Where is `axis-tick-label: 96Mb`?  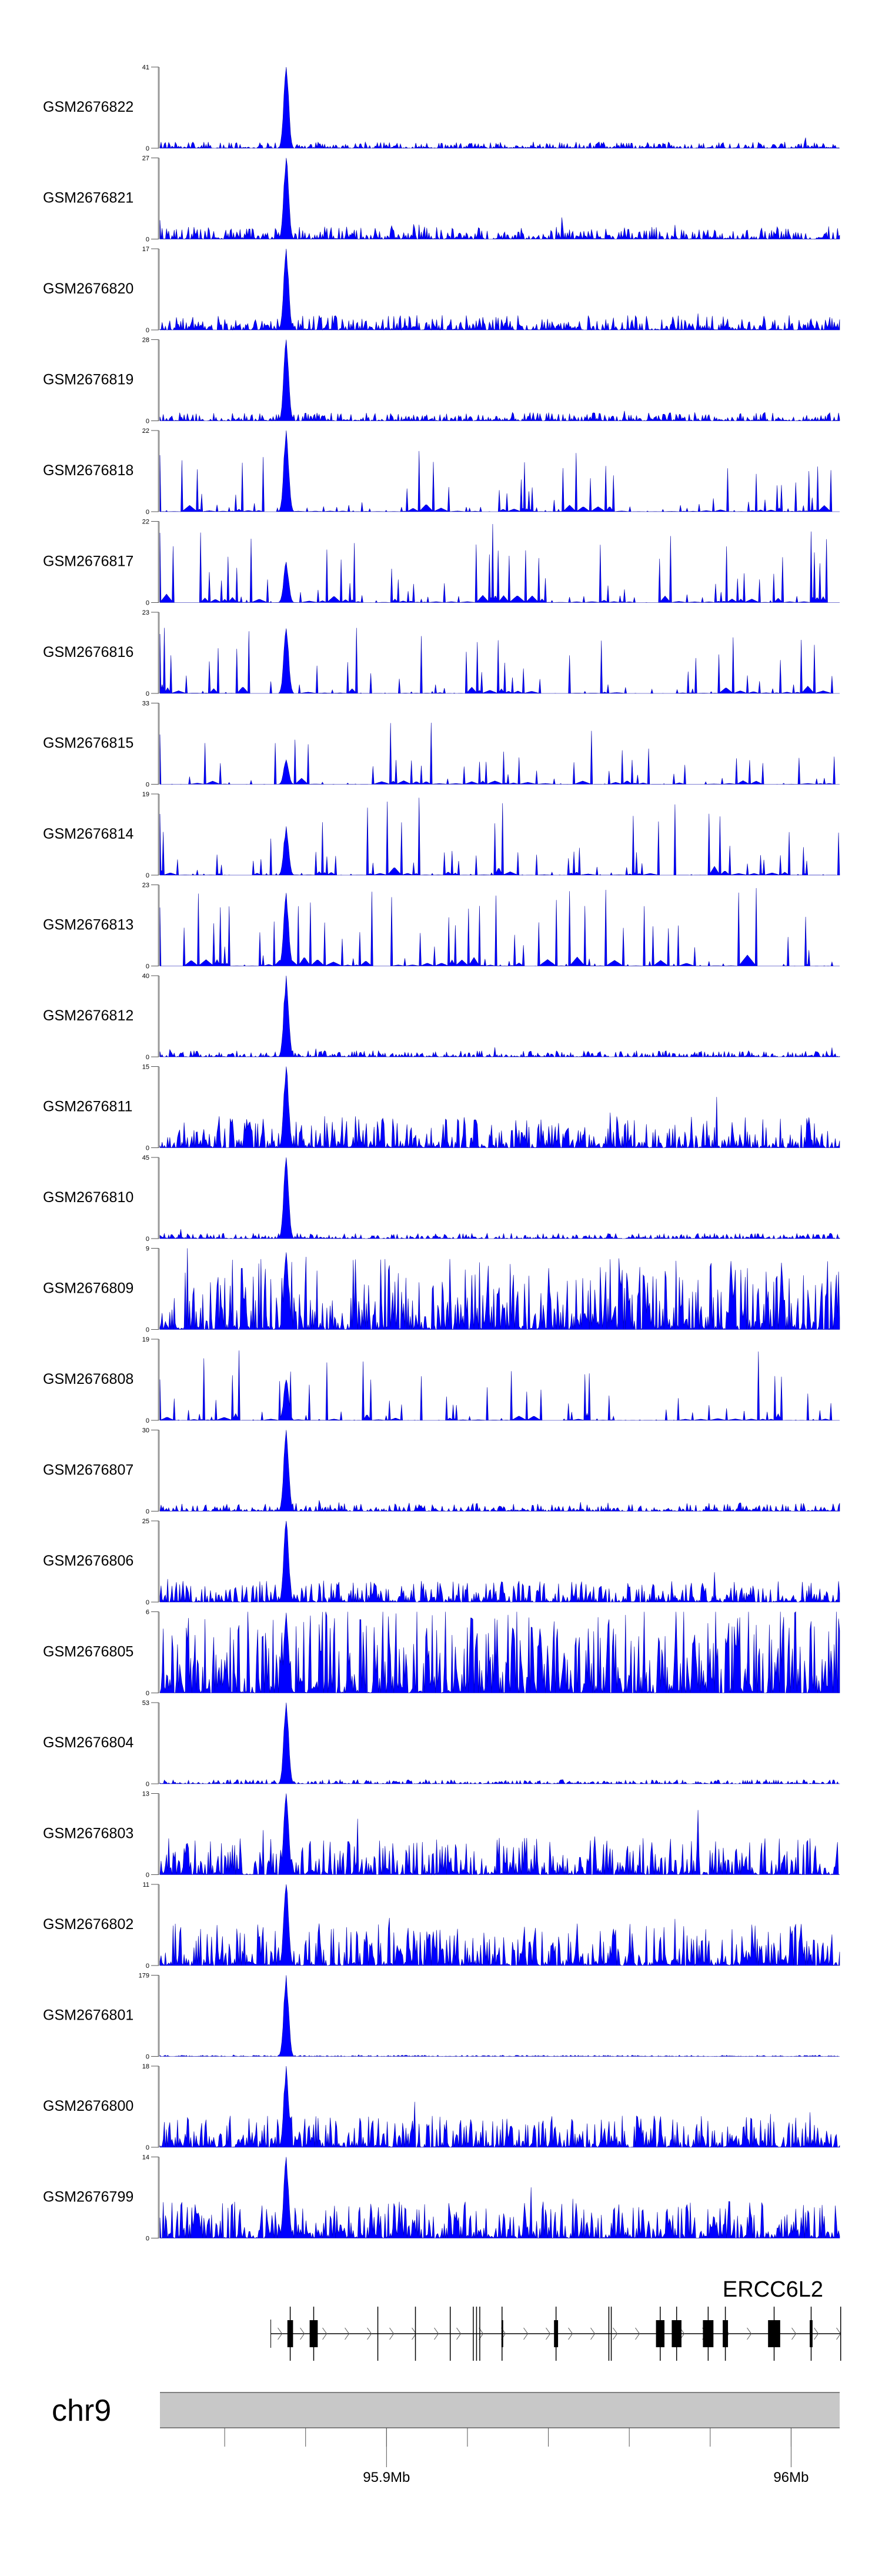 axis-tick-label: 96Mb is located at coordinates (790, 2477).